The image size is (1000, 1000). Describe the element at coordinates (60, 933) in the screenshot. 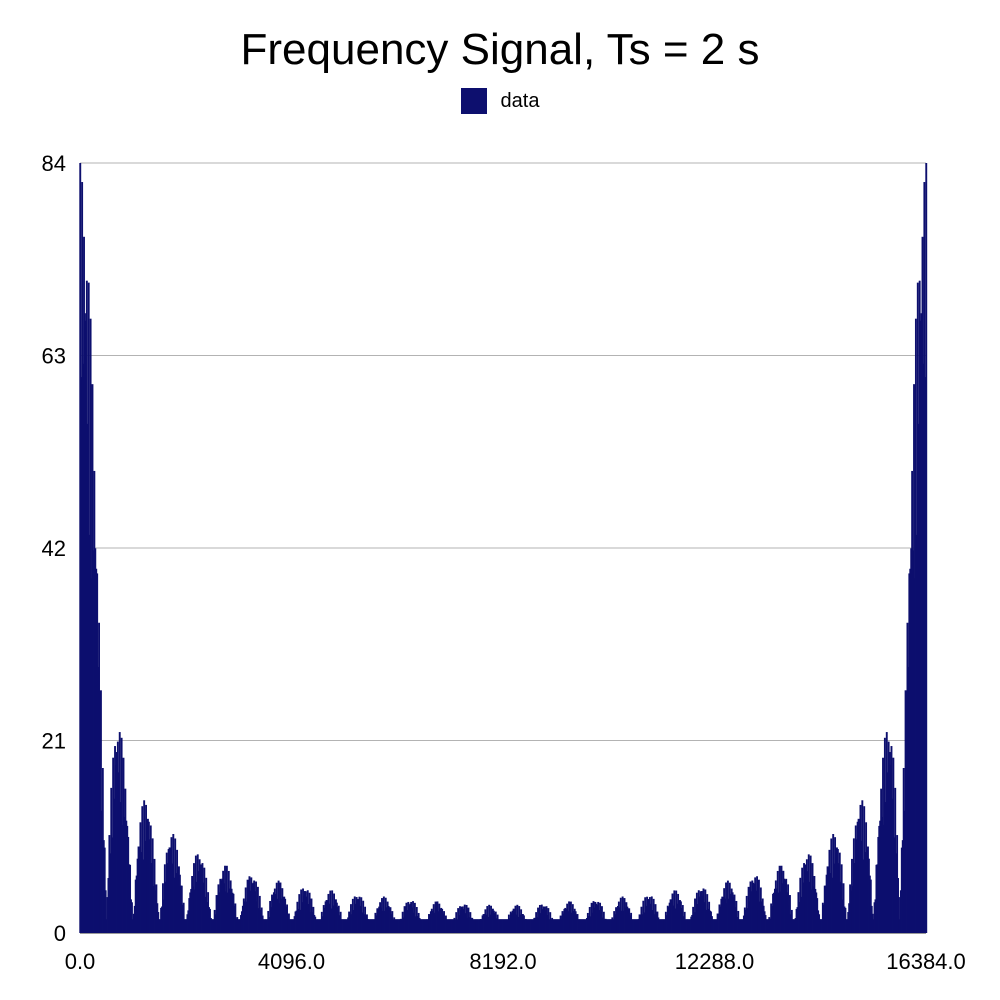

I see `y-tick-label: 0` at that location.